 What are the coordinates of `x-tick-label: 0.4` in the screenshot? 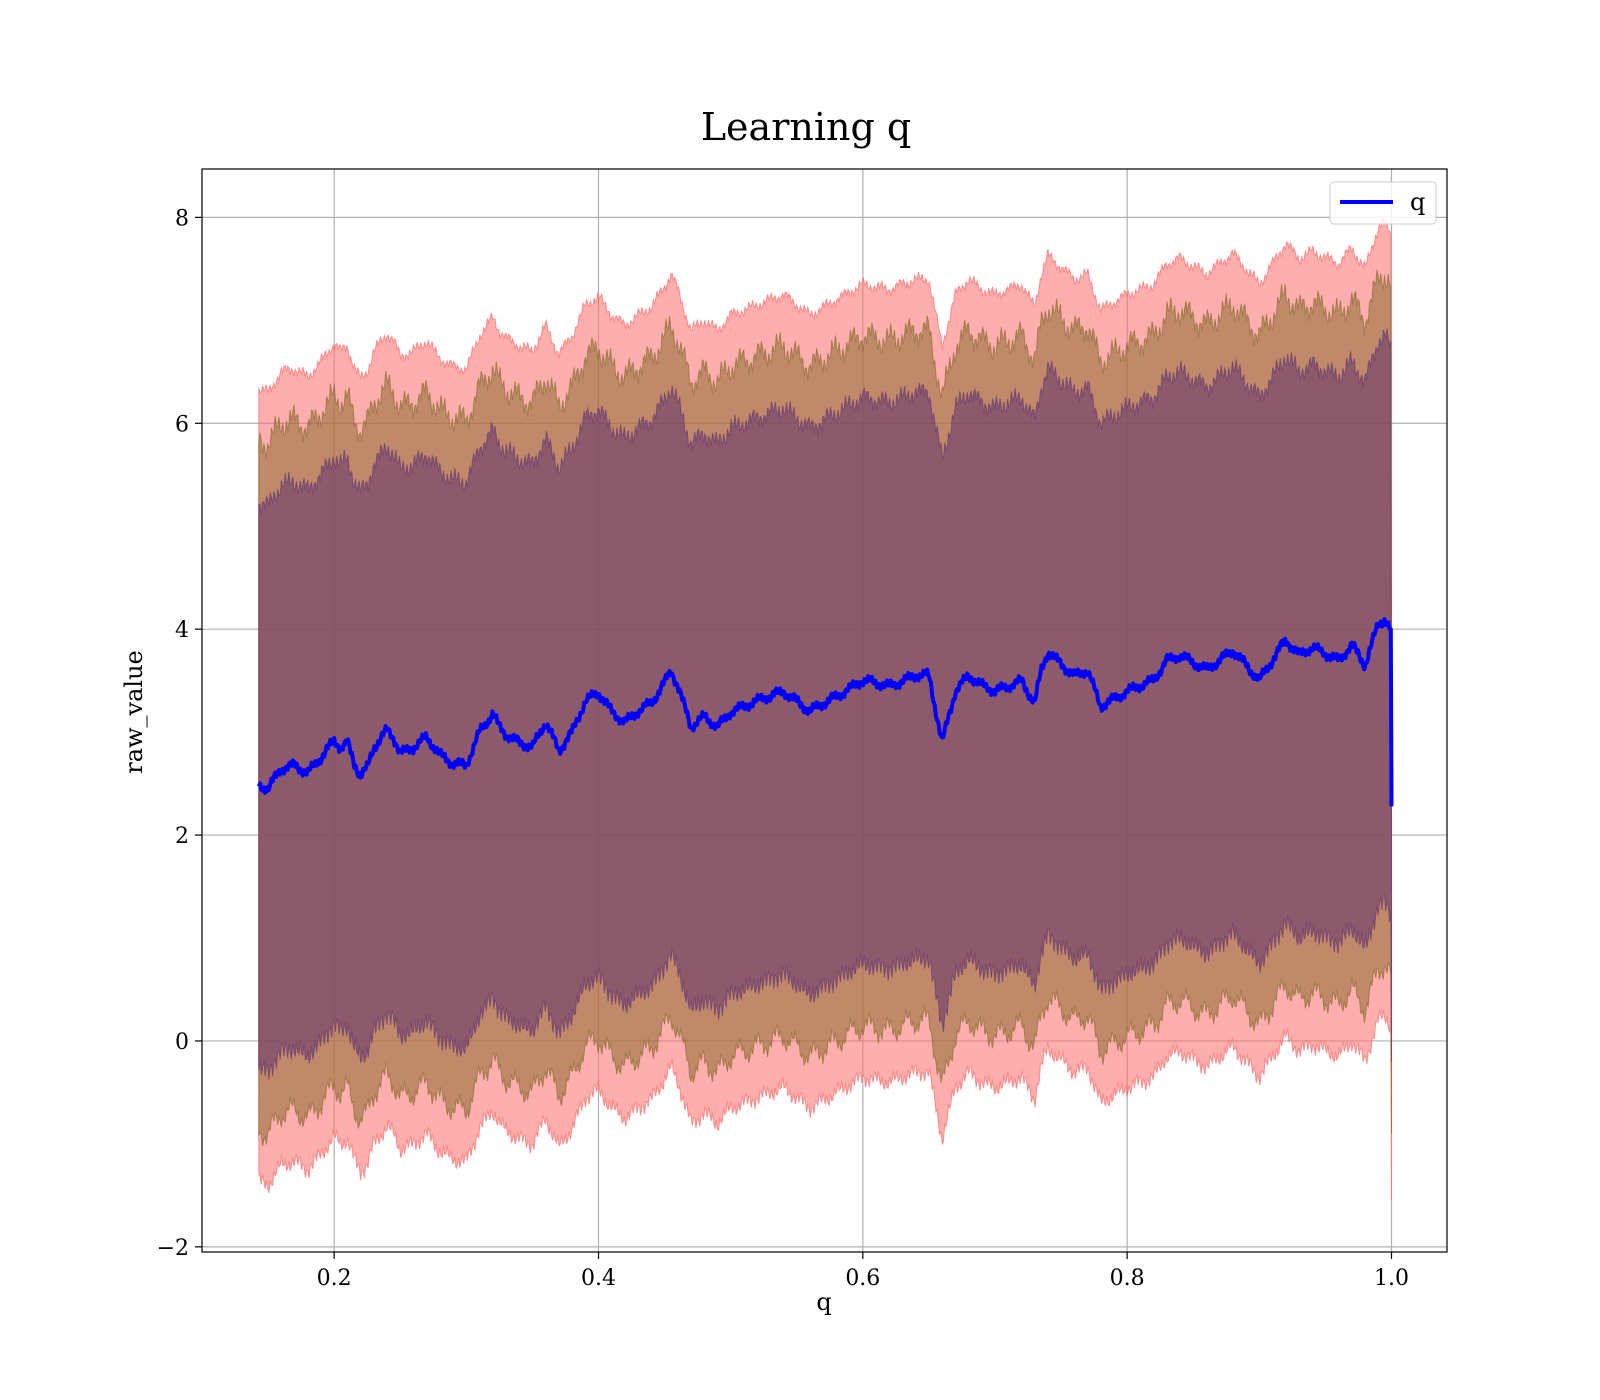 It's located at (598, 1278).